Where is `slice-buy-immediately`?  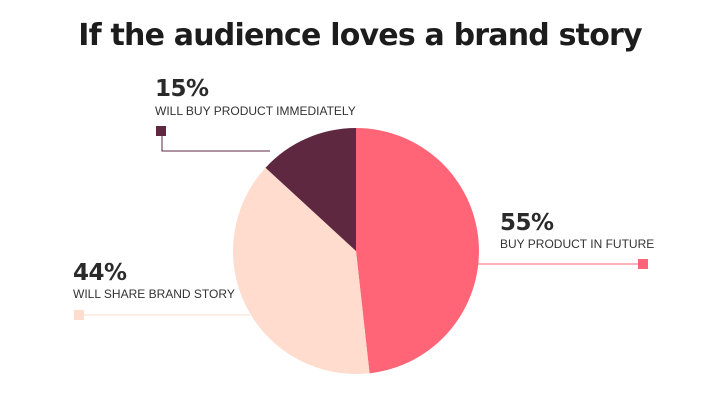
slice-buy-immediately is located at coordinates (310, 189).